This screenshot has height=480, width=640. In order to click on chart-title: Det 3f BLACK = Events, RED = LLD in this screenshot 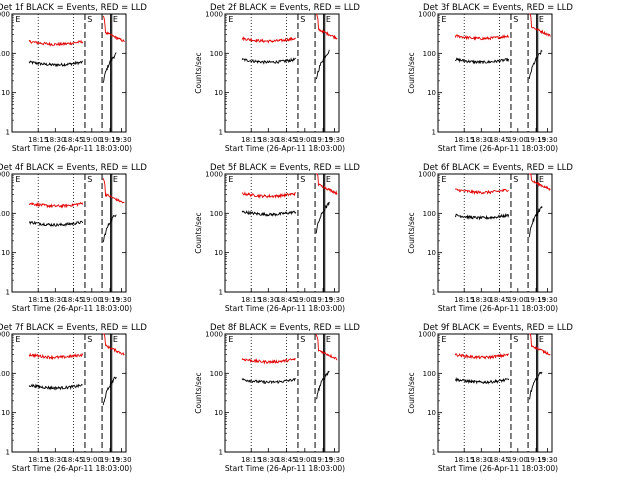, I will do `click(498, 8)`.